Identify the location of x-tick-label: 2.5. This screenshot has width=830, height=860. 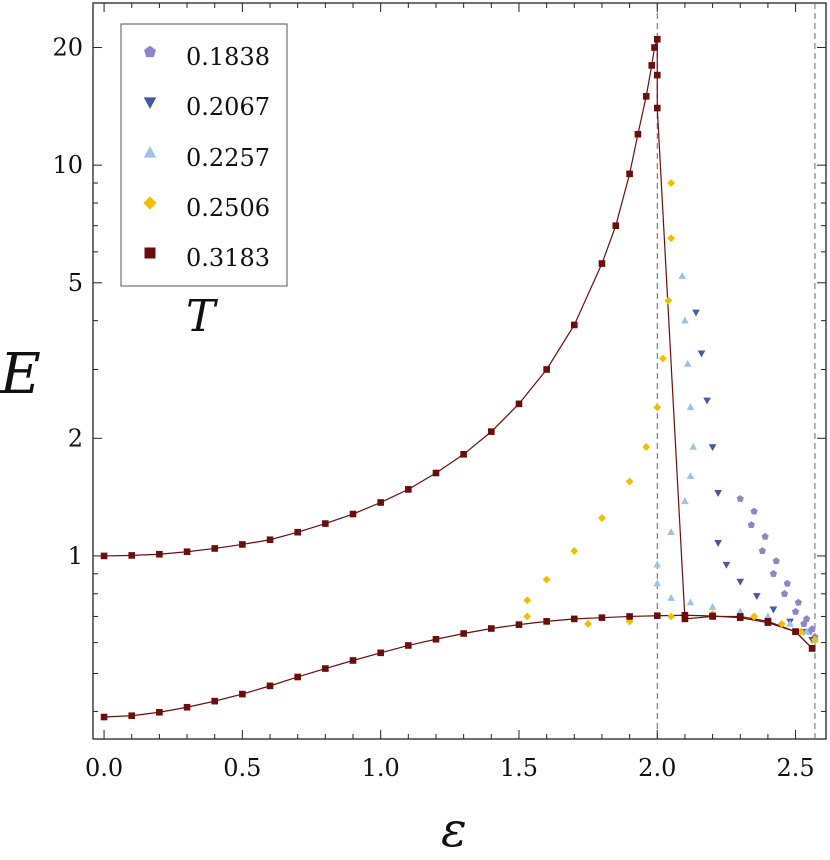
(795, 768).